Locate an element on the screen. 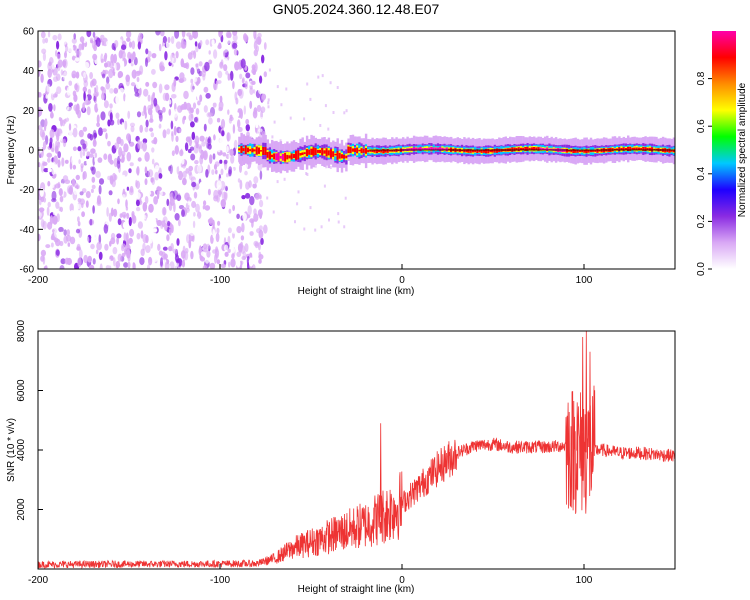  colorbar-tick-2: 0.4 is located at coordinates (701, 173).